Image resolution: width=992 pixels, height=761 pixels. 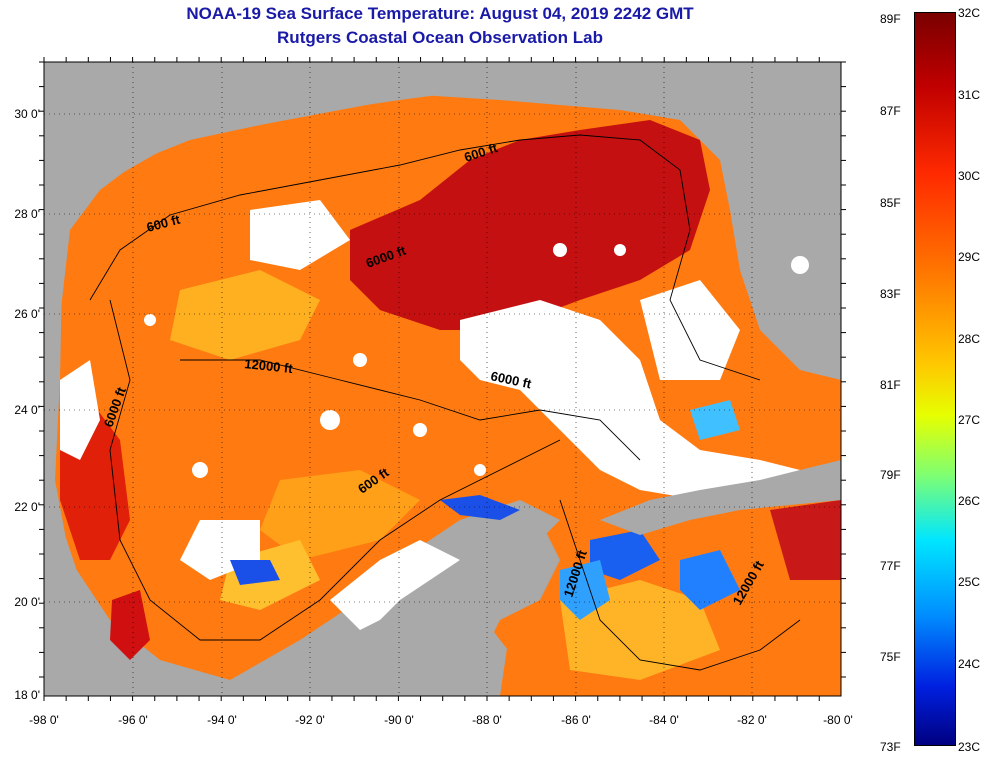 I want to click on colorbar-label-23c: 23C, so click(x=969, y=747).